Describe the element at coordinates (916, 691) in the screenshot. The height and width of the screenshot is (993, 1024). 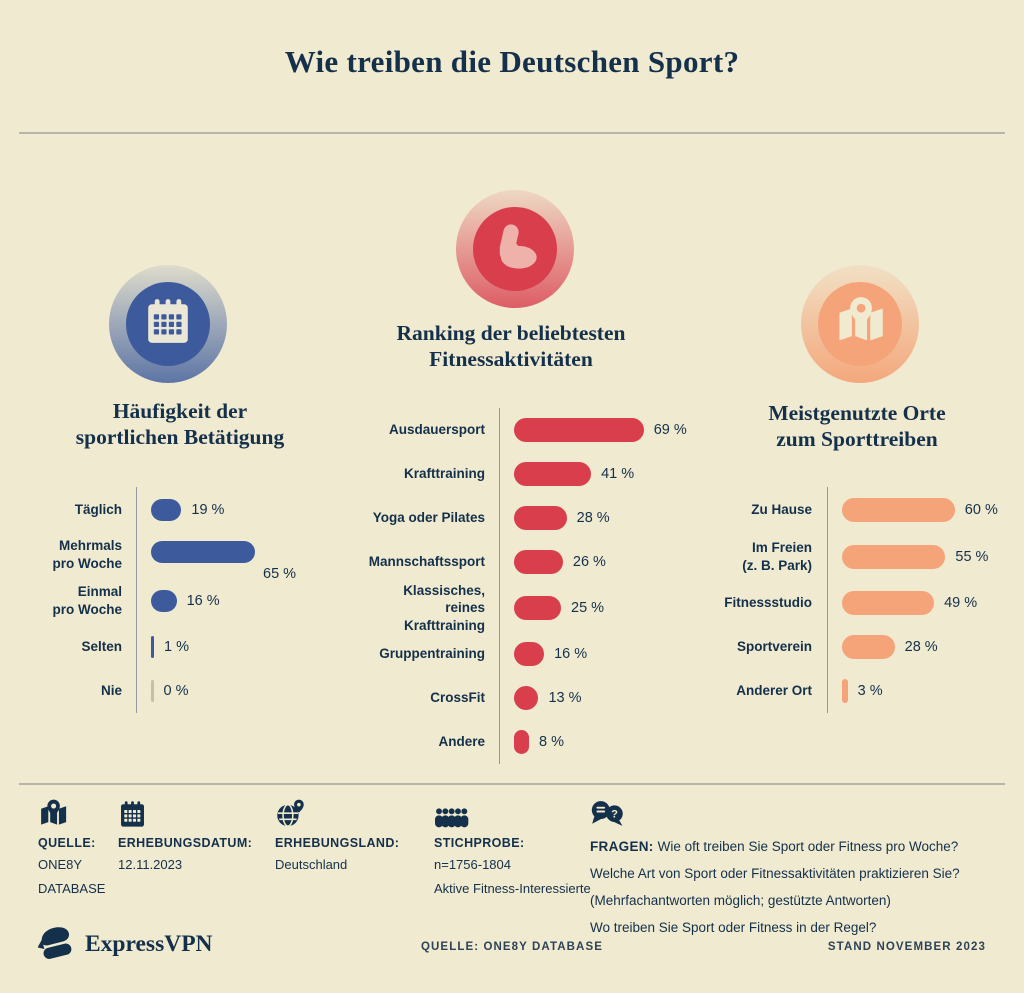
I see `bar-zone: 3 %` at that location.